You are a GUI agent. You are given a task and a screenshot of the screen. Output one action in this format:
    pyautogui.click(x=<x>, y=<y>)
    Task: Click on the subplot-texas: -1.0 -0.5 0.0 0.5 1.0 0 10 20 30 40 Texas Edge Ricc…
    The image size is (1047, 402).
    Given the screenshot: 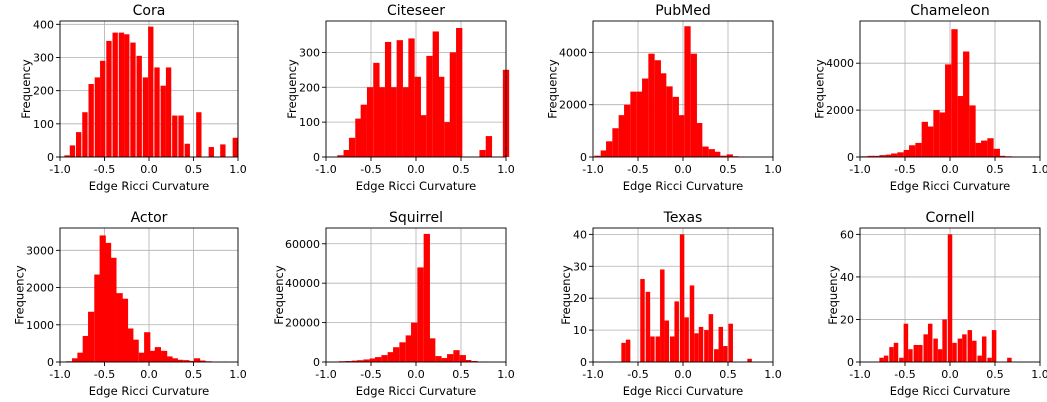 What is the action you would take?
    pyautogui.click(x=670, y=304)
    